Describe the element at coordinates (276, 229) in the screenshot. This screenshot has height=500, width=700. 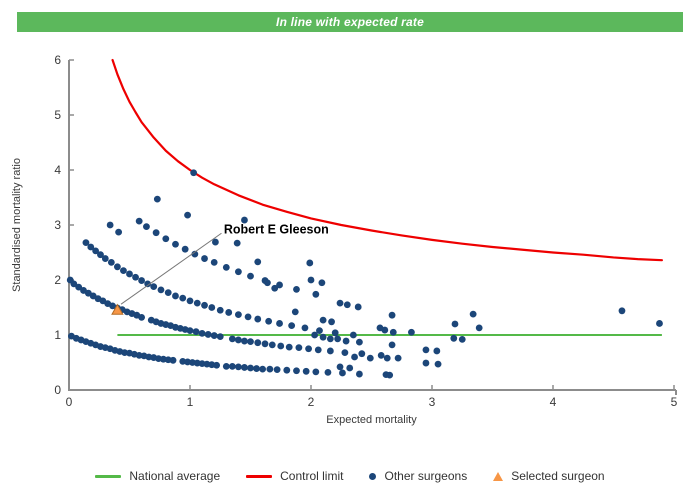
I see `selected-surgeon-annotation: Robert E Gleeson` at that location.